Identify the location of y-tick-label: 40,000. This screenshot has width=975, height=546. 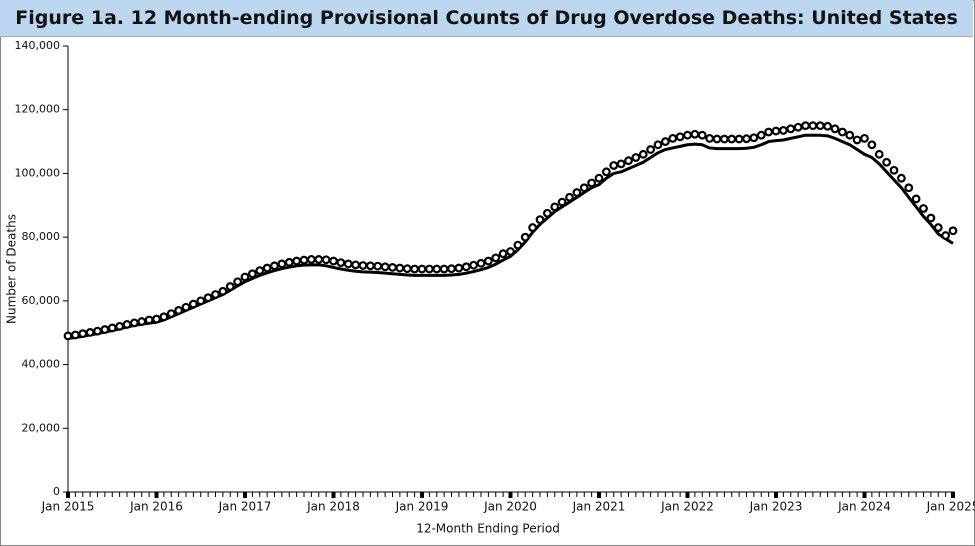
(41, 364).